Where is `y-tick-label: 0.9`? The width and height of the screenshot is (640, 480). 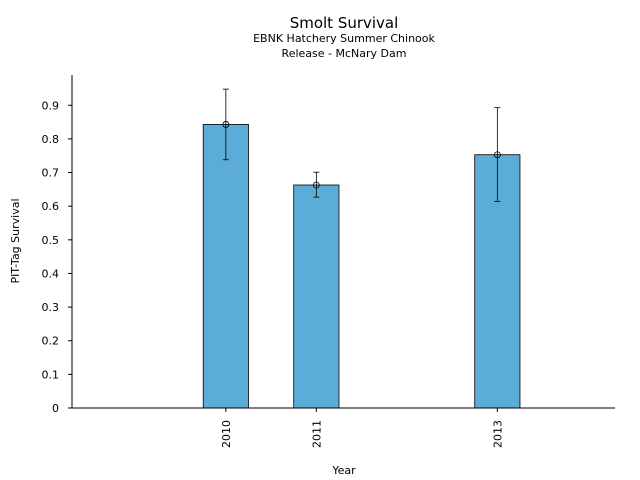
y-tick-label: 0.9 is located at coordinates (51, 105).